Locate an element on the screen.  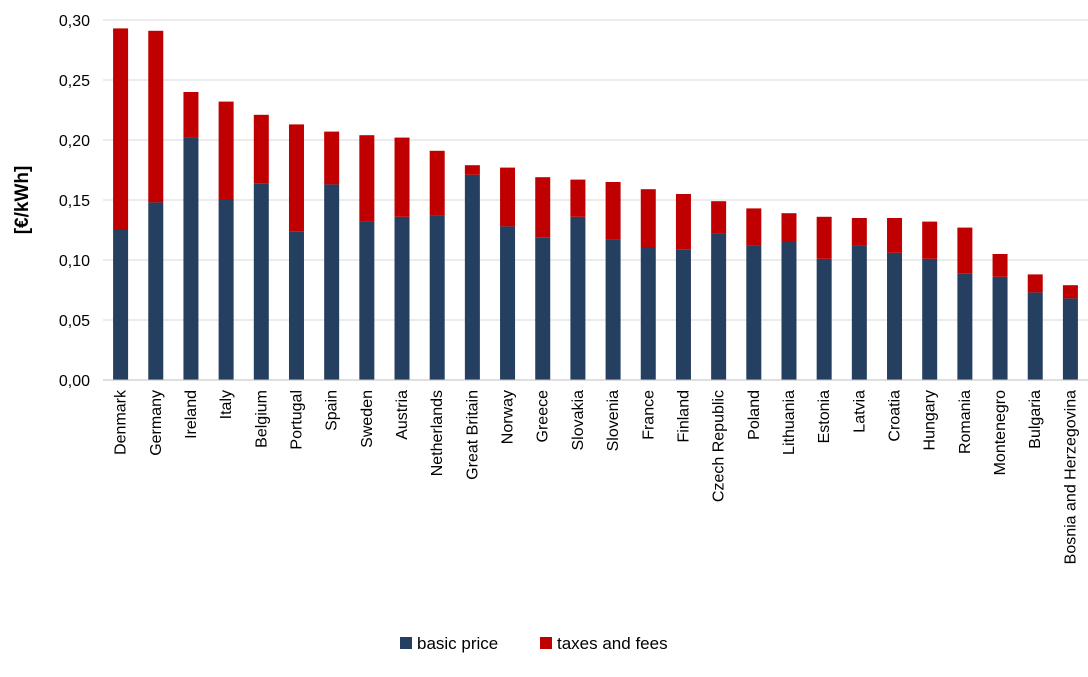
x-tick-label: Greece is located at coordinates (543, 416).